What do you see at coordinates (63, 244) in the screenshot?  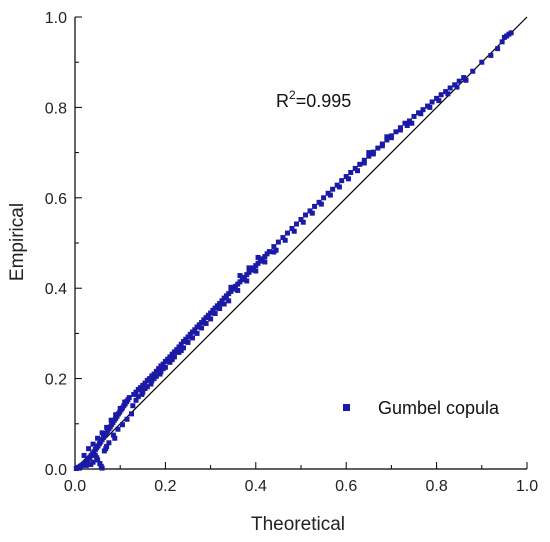 I see `y-axis-ticks: 0.0 0.2 0.4 0.6 0.8 1.0` at bounding box center [63, 244].